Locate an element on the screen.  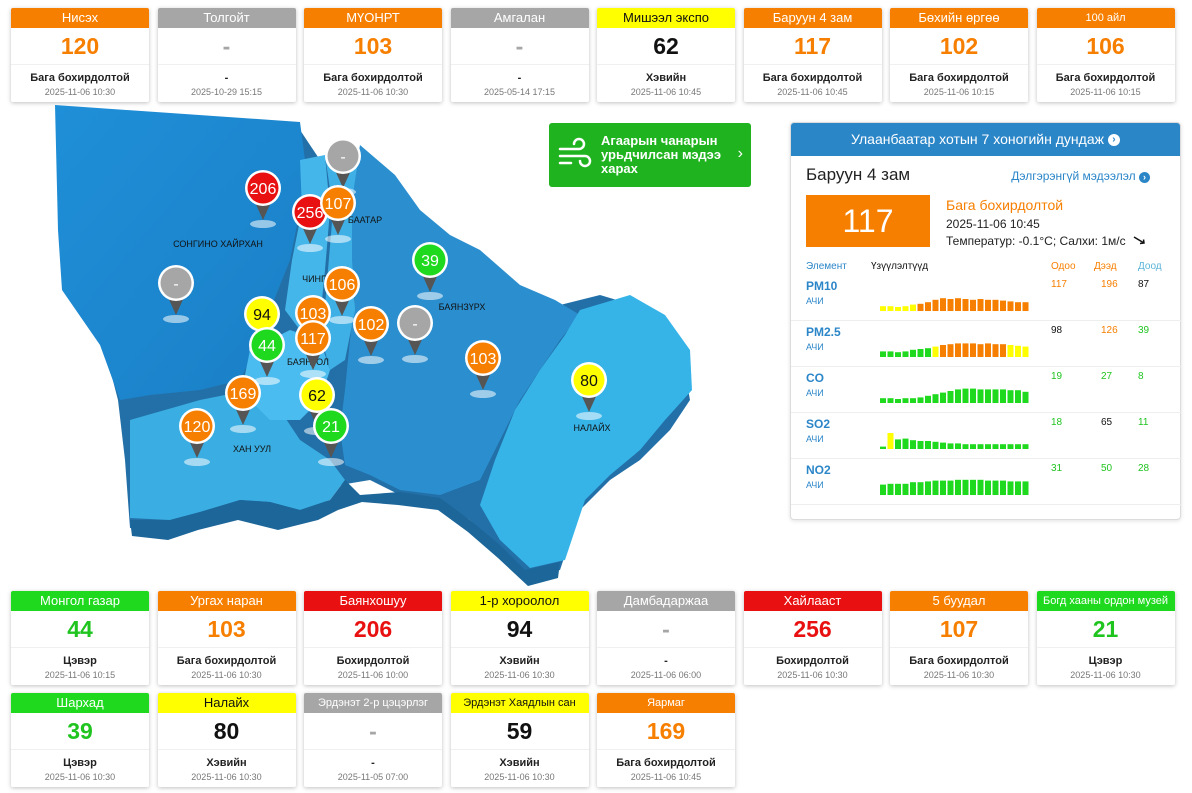
station-card: Амгалан - -2025-05-14 17:15 is located at coordinates (519, 55).